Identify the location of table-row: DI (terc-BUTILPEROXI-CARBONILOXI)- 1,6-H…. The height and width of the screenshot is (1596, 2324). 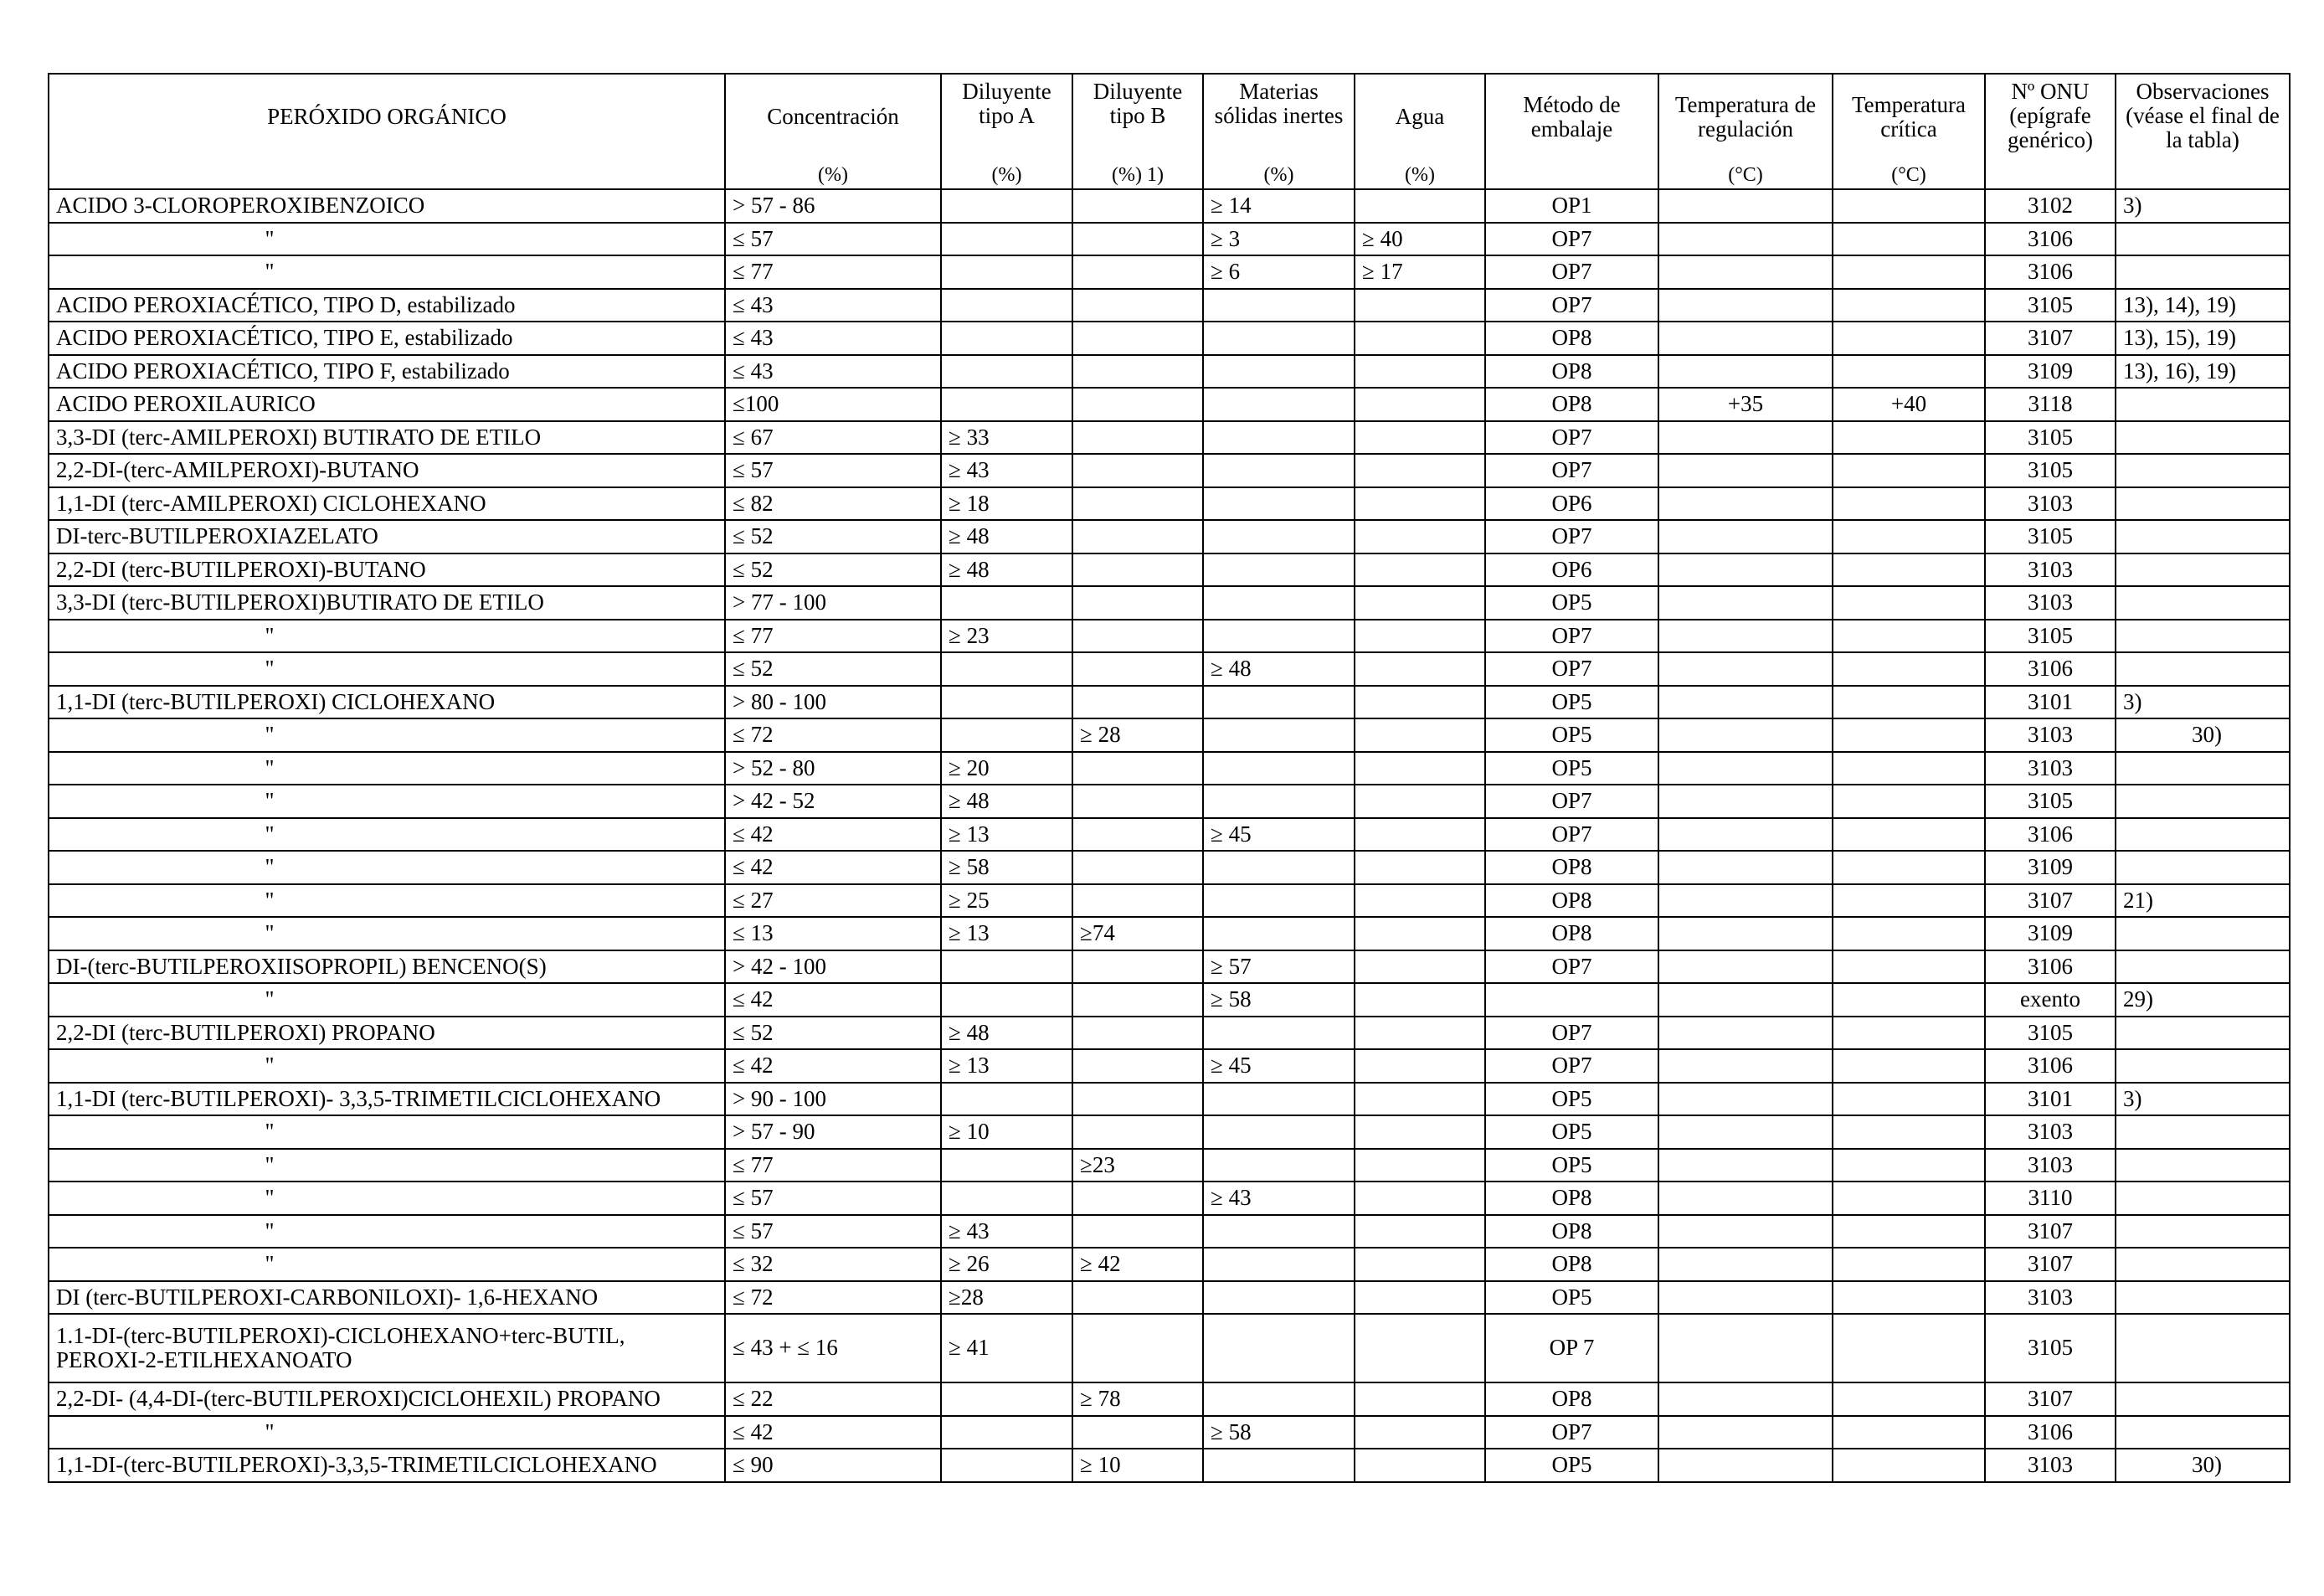
(1170, 1297).